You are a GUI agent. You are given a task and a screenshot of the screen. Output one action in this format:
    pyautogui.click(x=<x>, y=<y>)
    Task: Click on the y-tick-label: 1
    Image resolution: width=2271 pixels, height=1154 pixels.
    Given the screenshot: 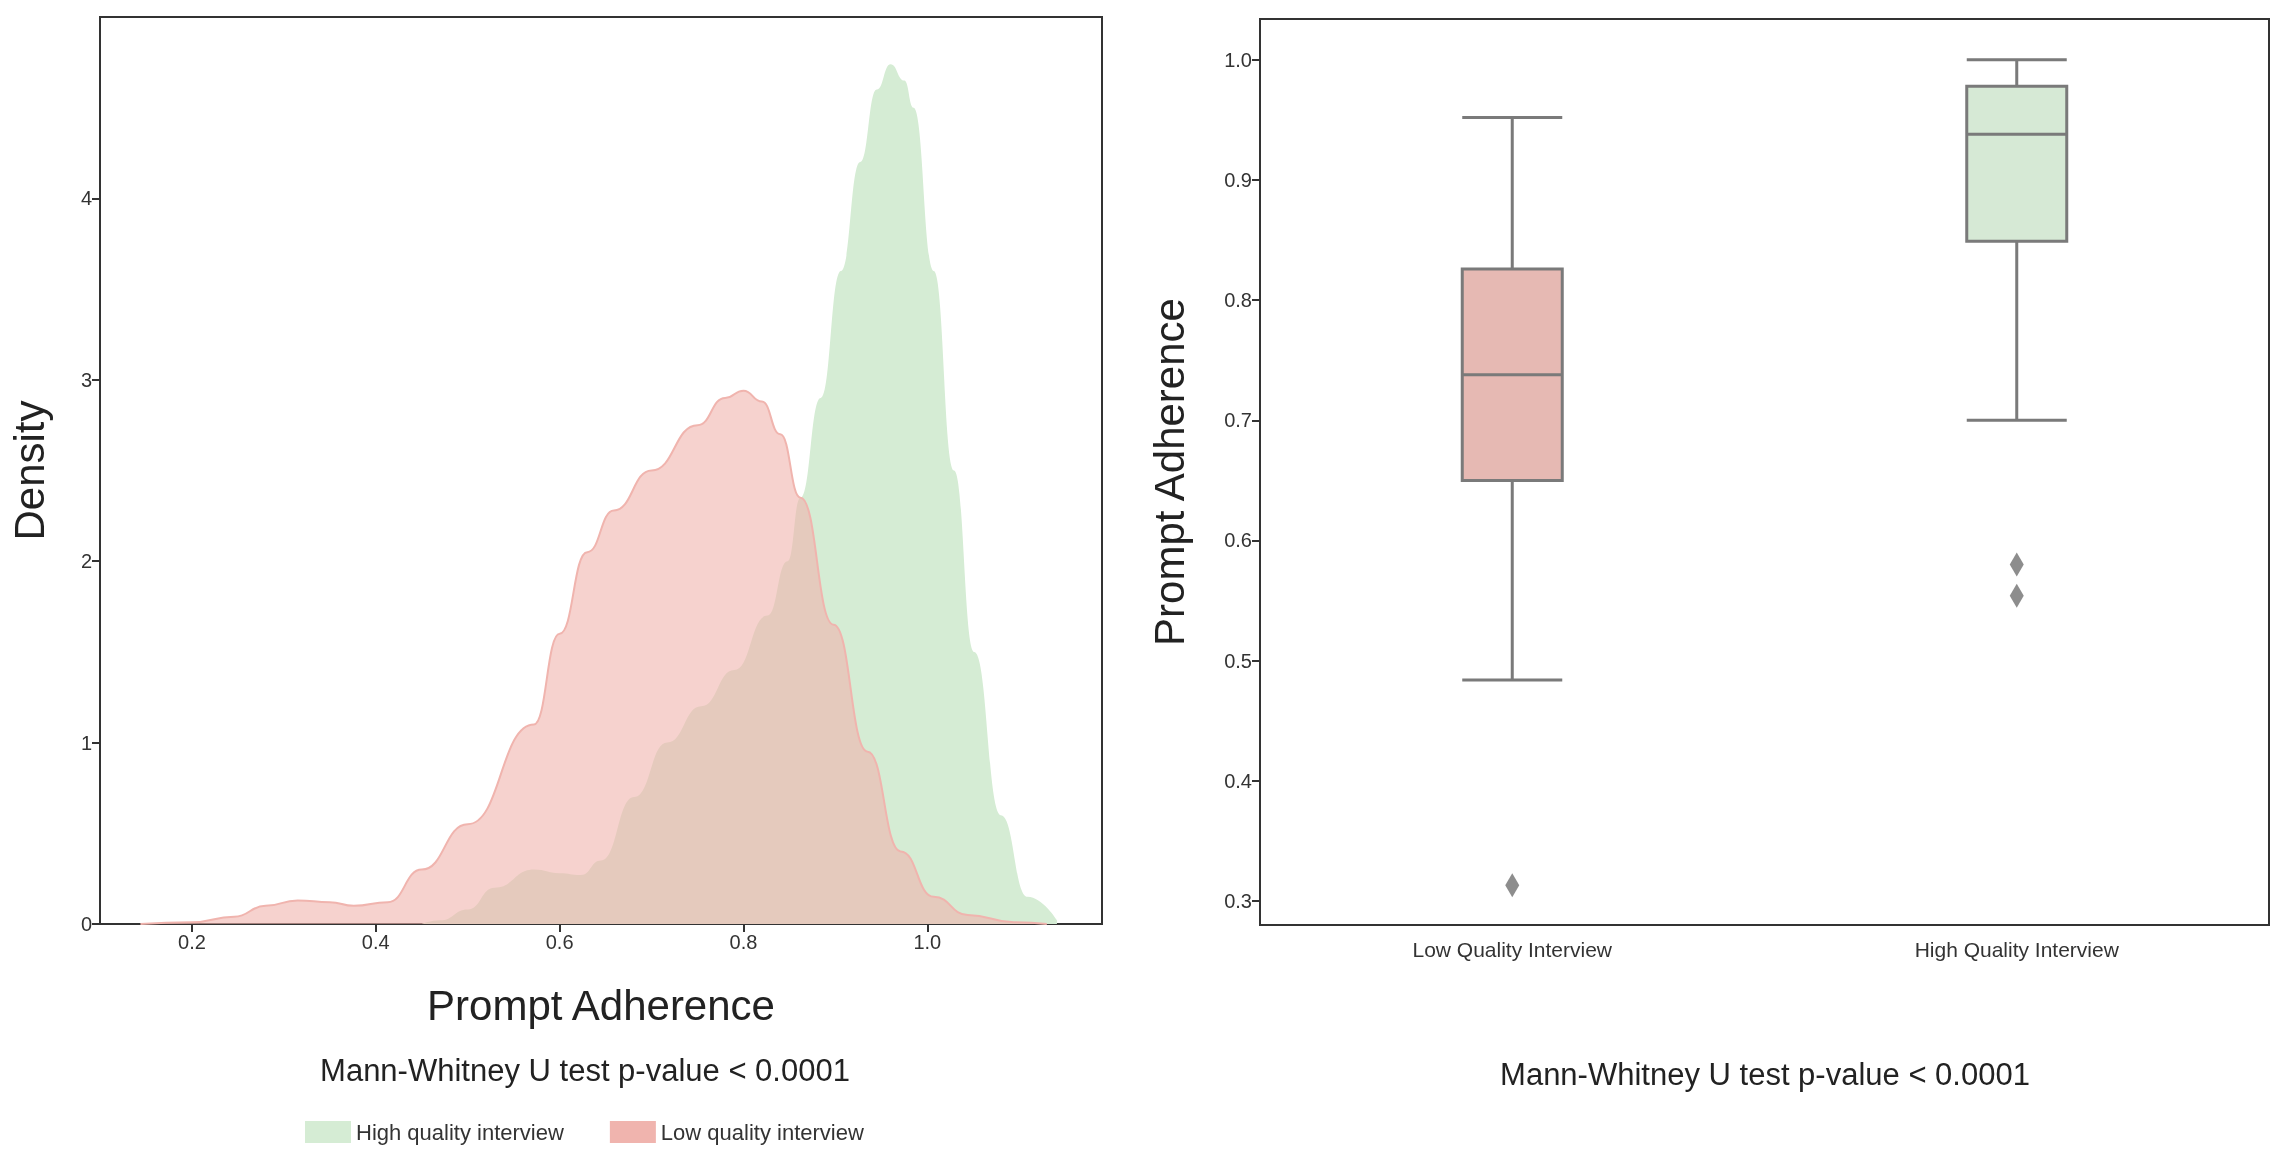 What is the action you would take?
    pyautogui.click(x=86, y=742)
    